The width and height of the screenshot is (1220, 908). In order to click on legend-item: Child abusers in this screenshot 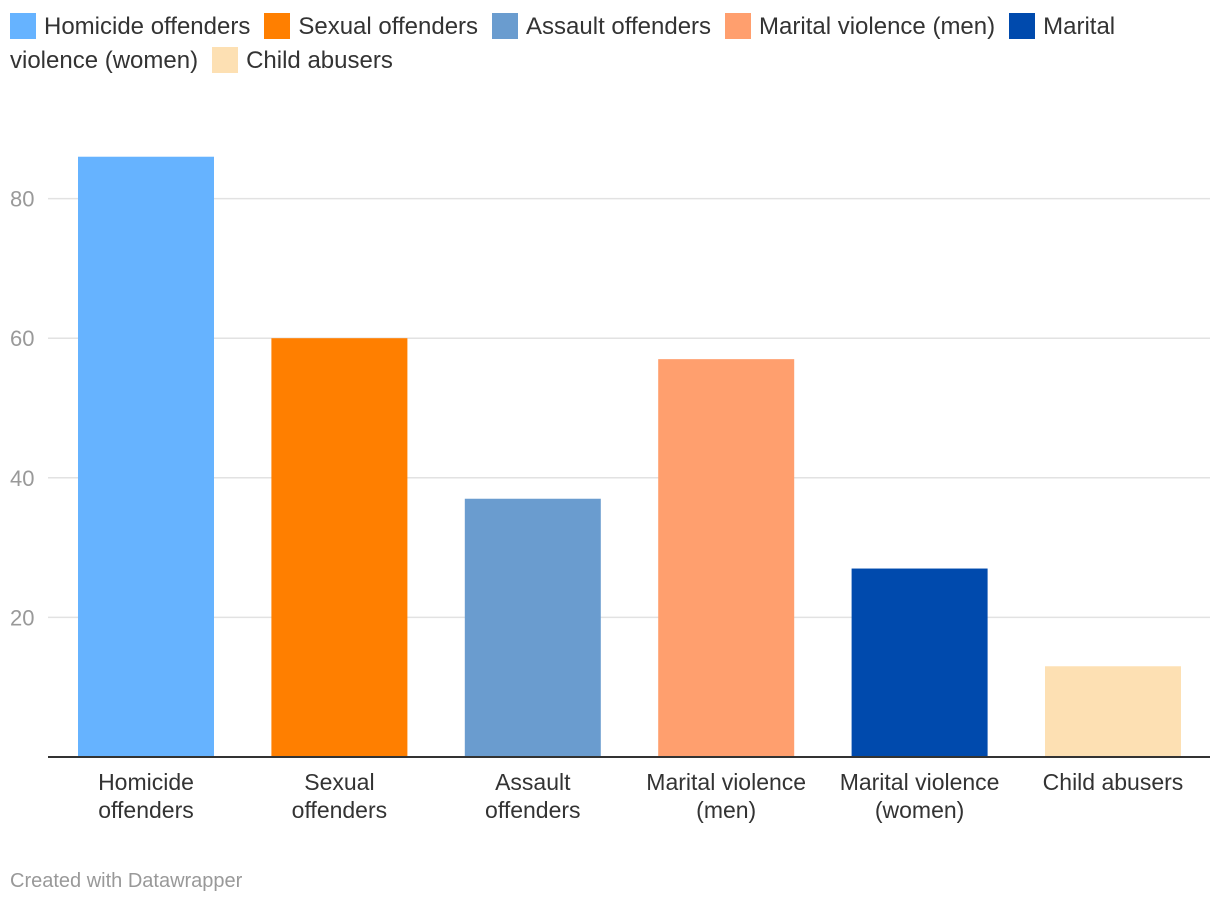, I will do `click(302, 60)`.